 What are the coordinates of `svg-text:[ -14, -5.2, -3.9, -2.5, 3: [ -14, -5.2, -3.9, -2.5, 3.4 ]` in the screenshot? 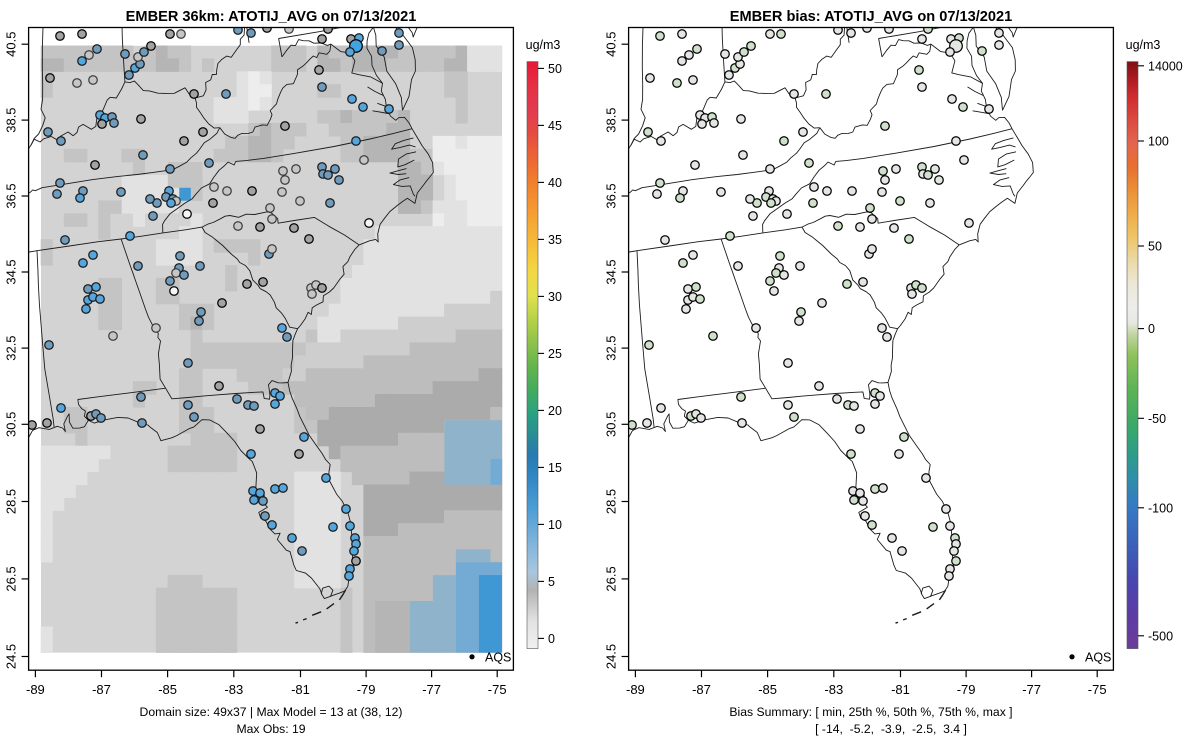 It's located at (891, 729).